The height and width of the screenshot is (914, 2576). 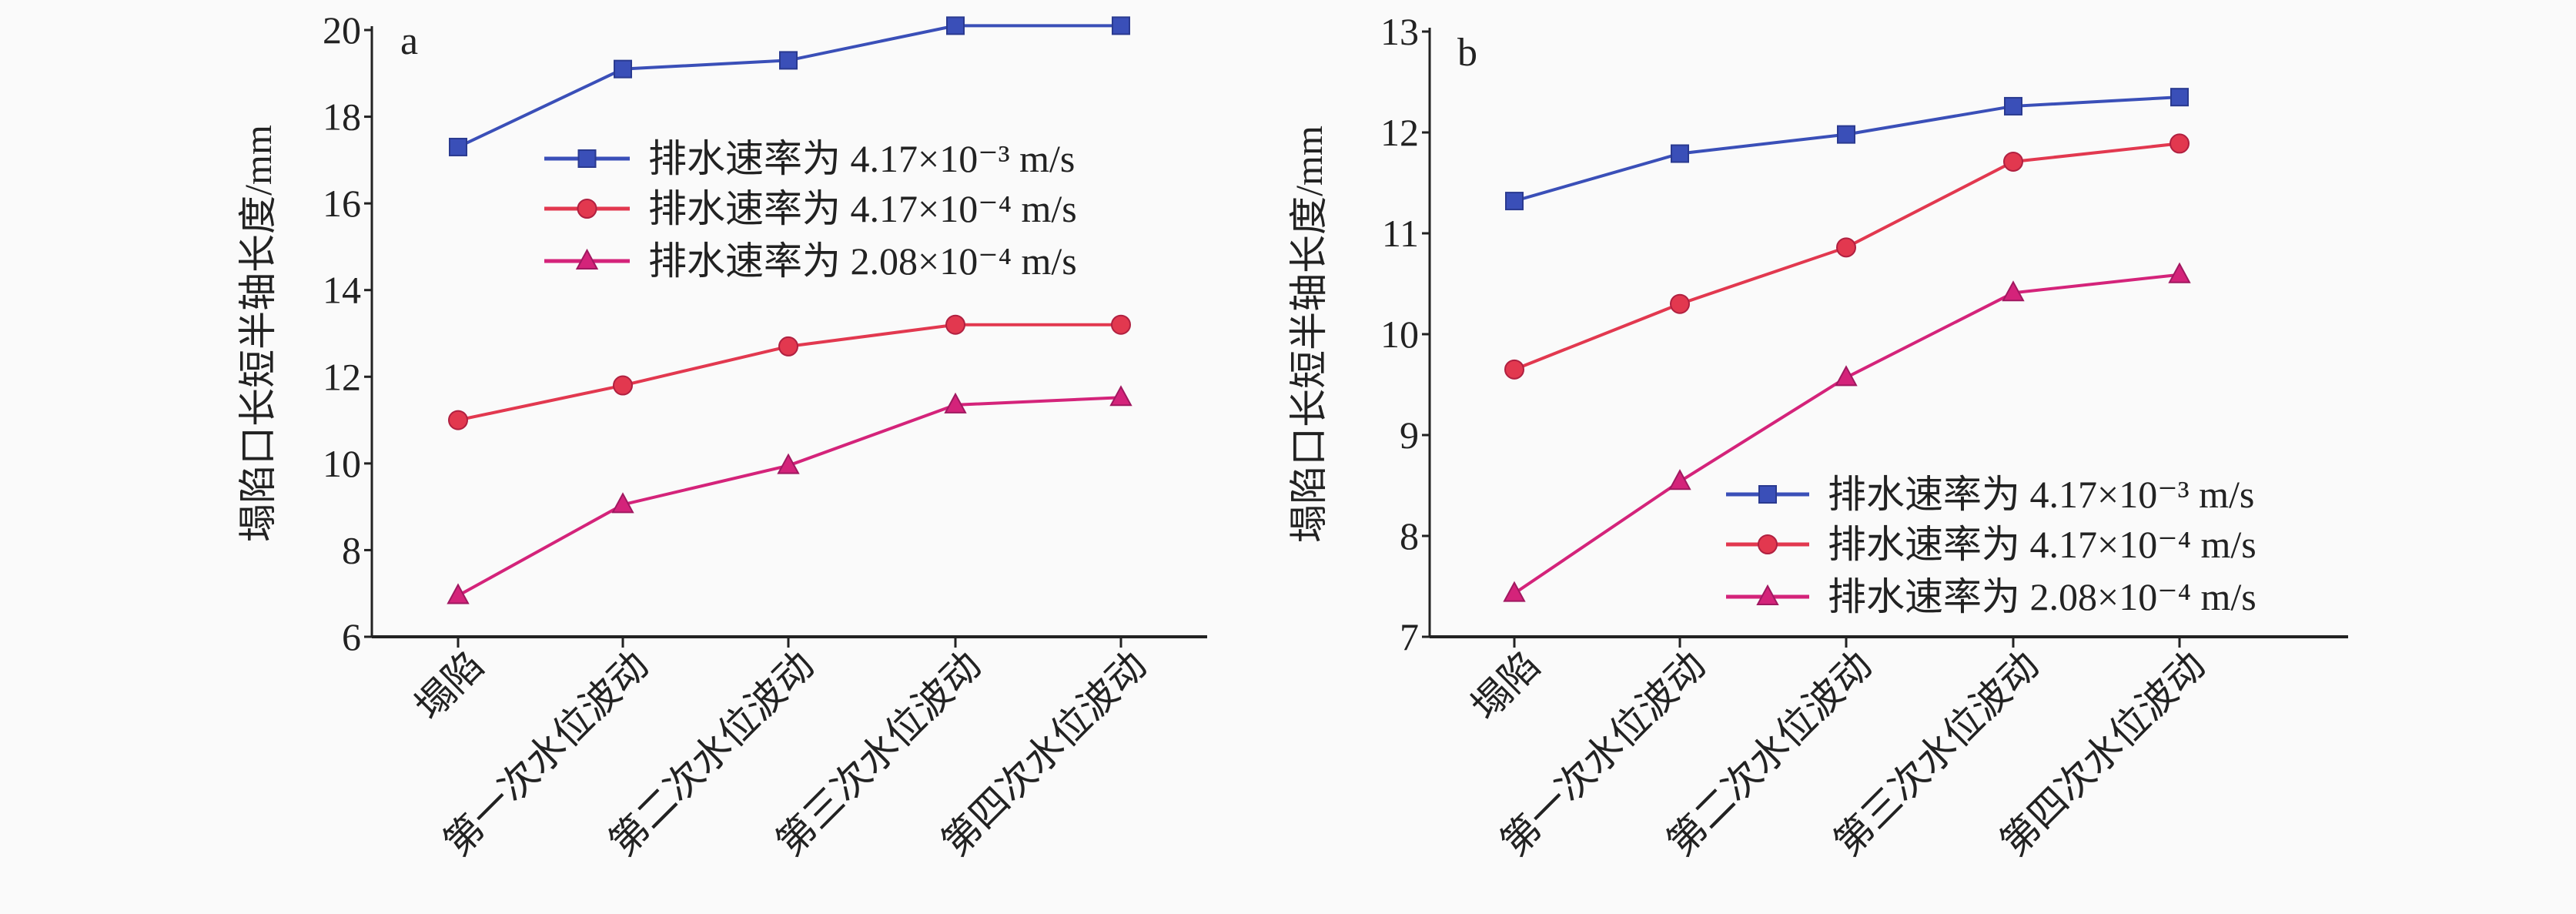 What do you see at coordinates (352, 636) in the screenshot?
I see `y-tick-label: 6` at bounding box center [352, 636].